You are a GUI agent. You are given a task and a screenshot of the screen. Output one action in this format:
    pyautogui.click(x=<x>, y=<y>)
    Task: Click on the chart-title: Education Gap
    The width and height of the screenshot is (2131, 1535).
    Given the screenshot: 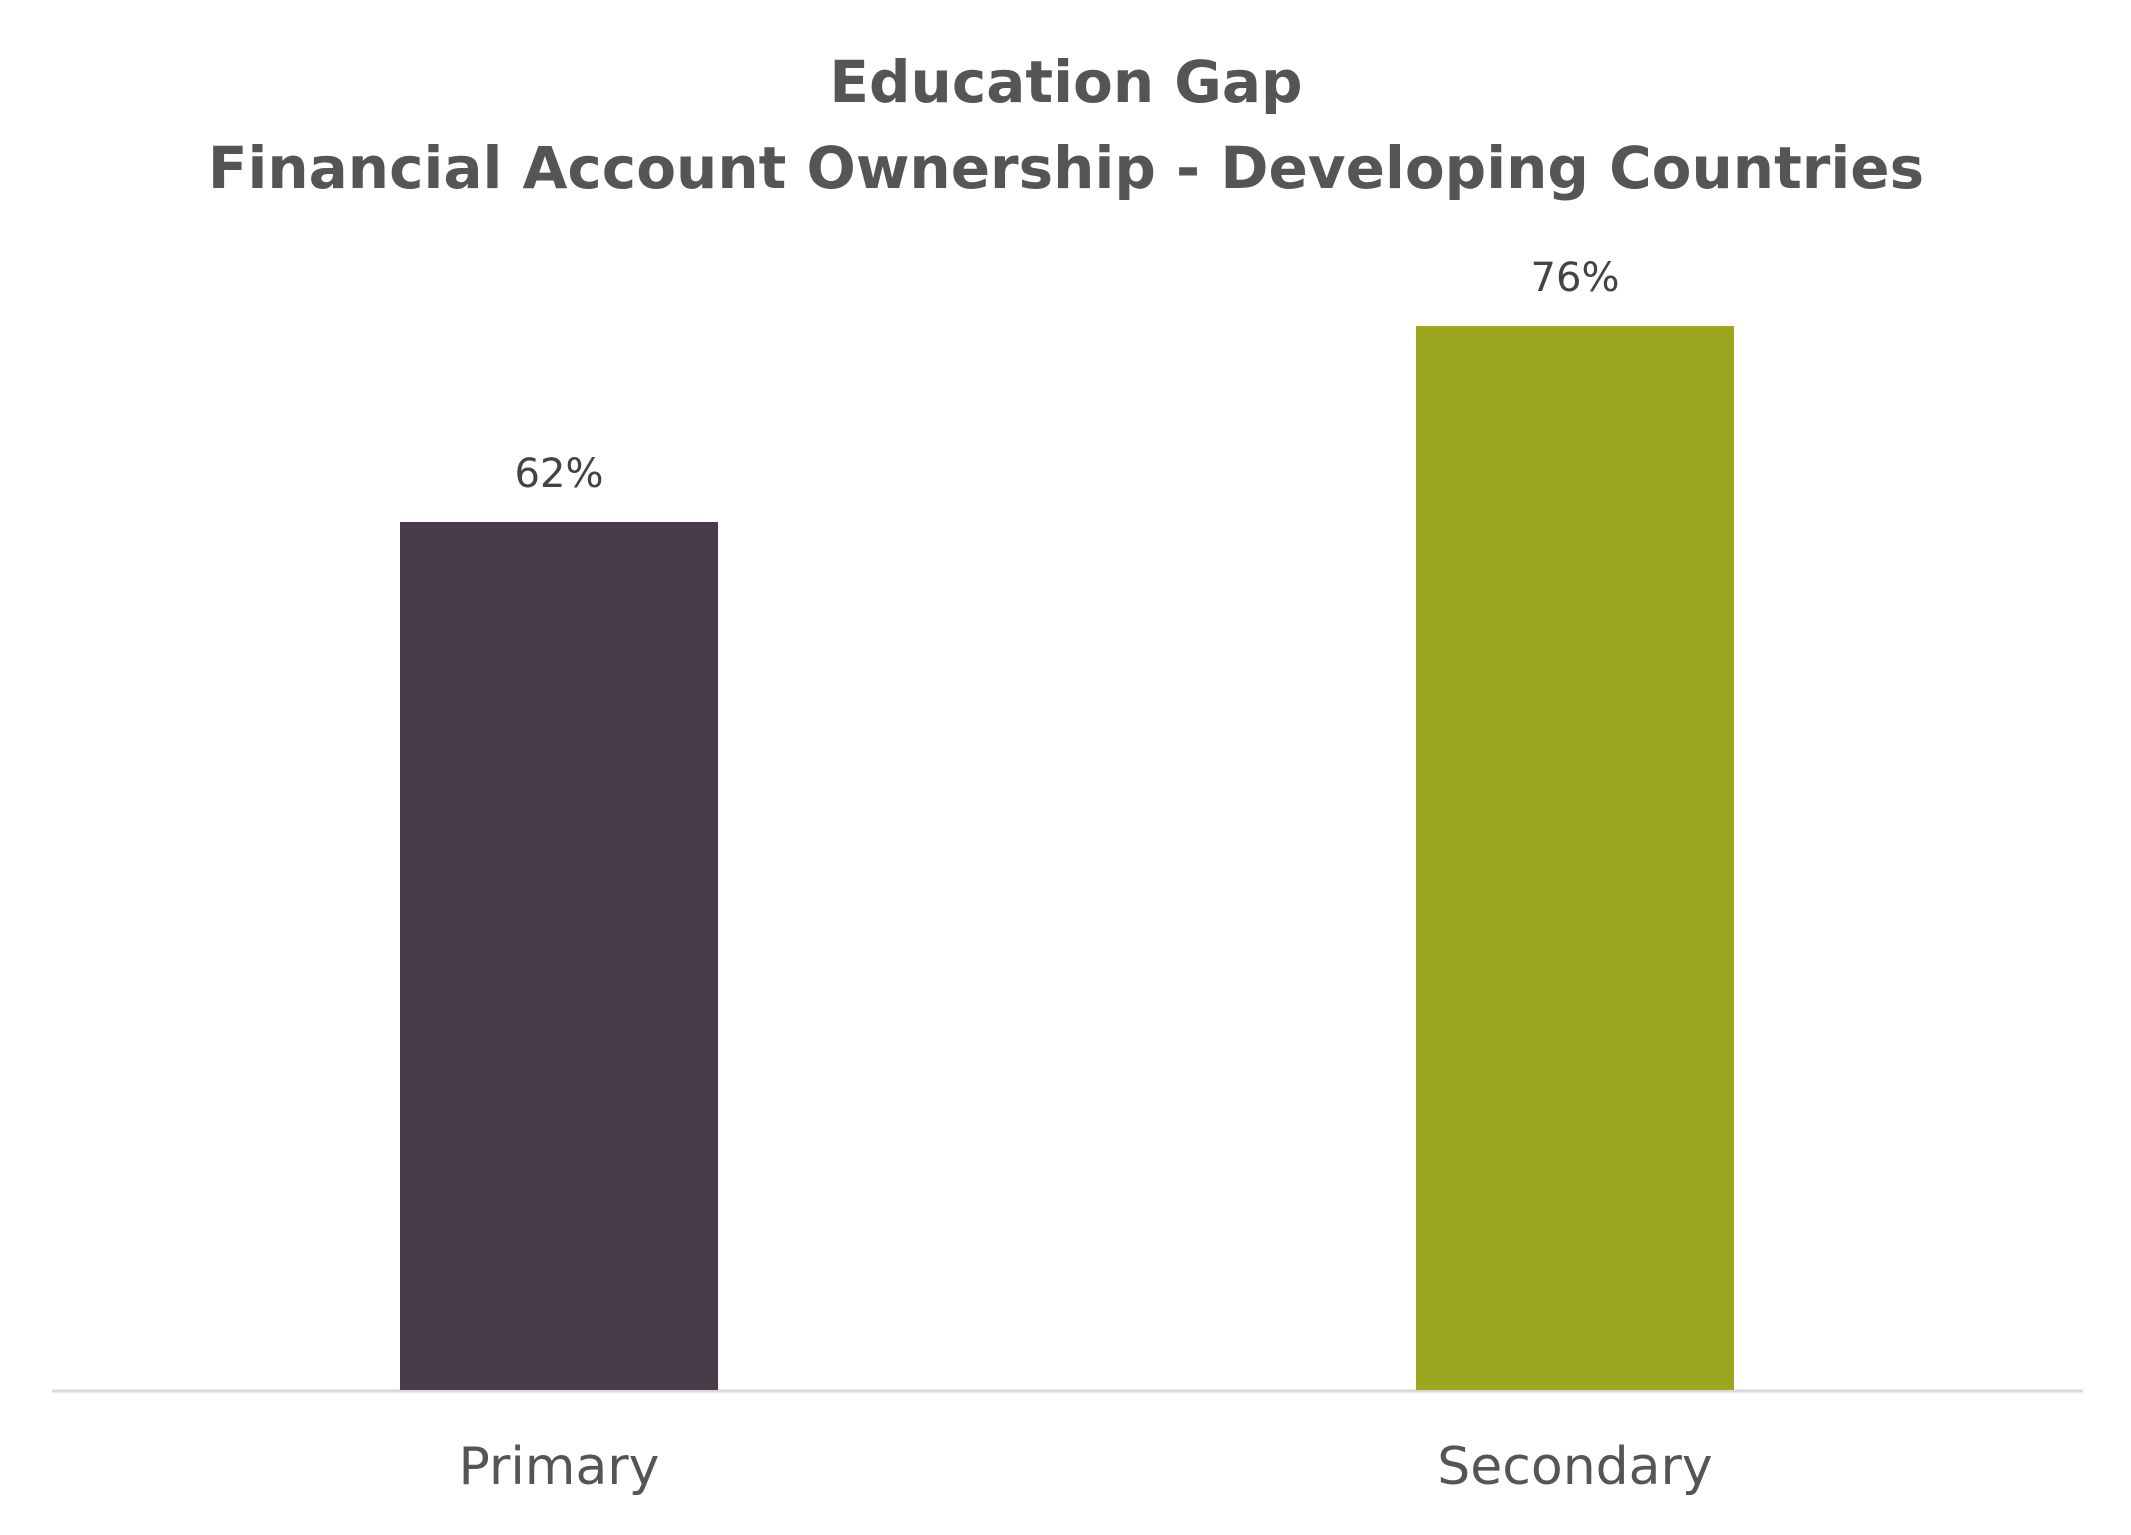 What is the action you would take?
    pyautogui.click(x=1065, y=82)
    